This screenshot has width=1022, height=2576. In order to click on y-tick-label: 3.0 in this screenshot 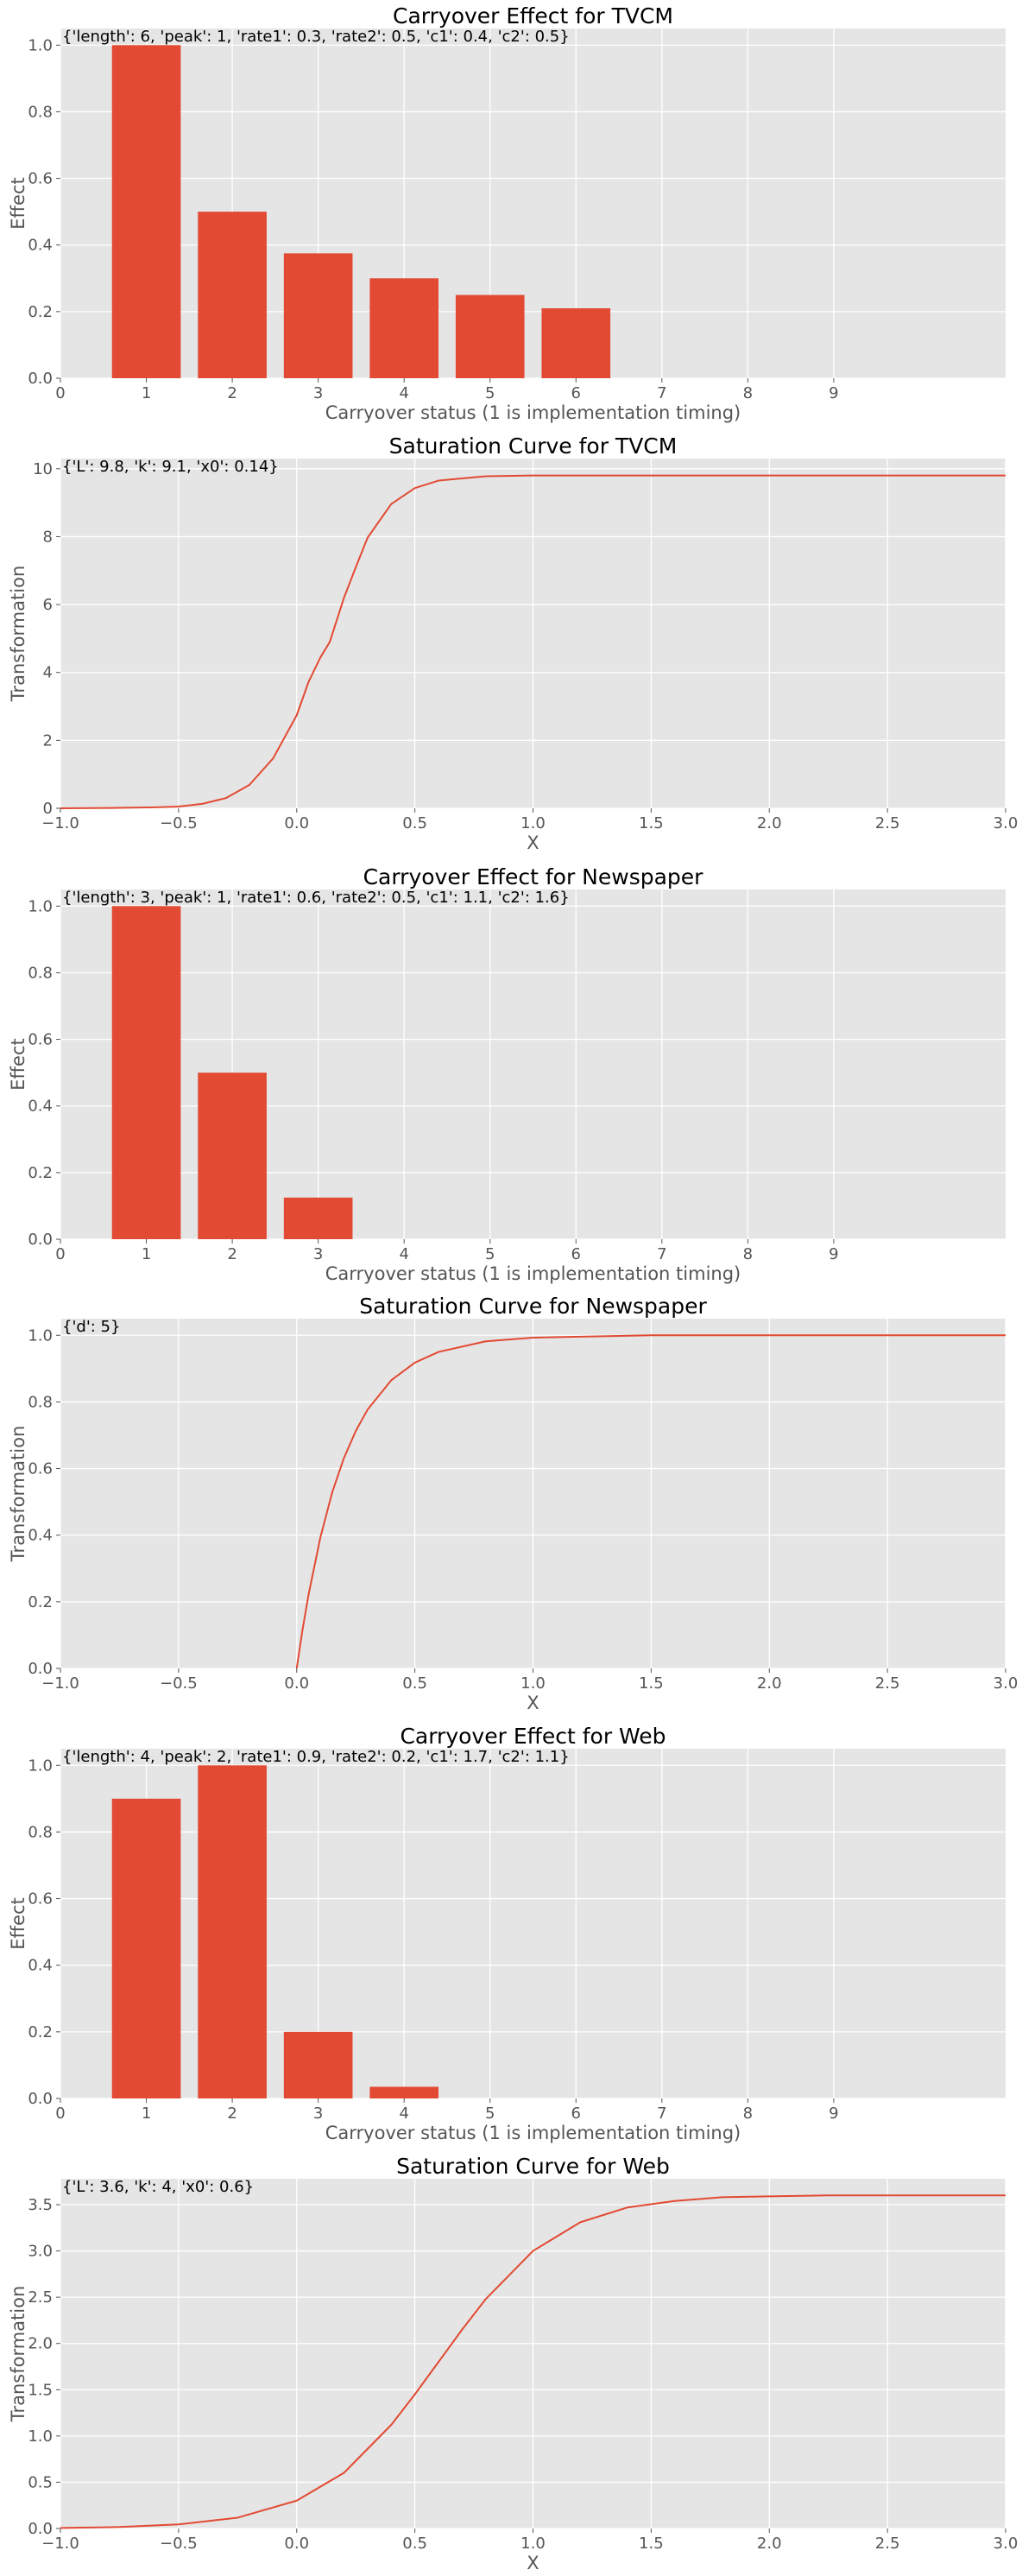, I will do `click(40, 2252)`.